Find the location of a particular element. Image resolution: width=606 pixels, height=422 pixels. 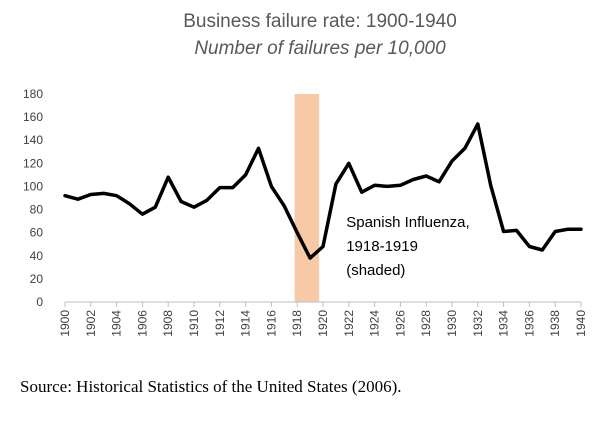

y-tick-label: 160 is located at coordinates (33, 117).